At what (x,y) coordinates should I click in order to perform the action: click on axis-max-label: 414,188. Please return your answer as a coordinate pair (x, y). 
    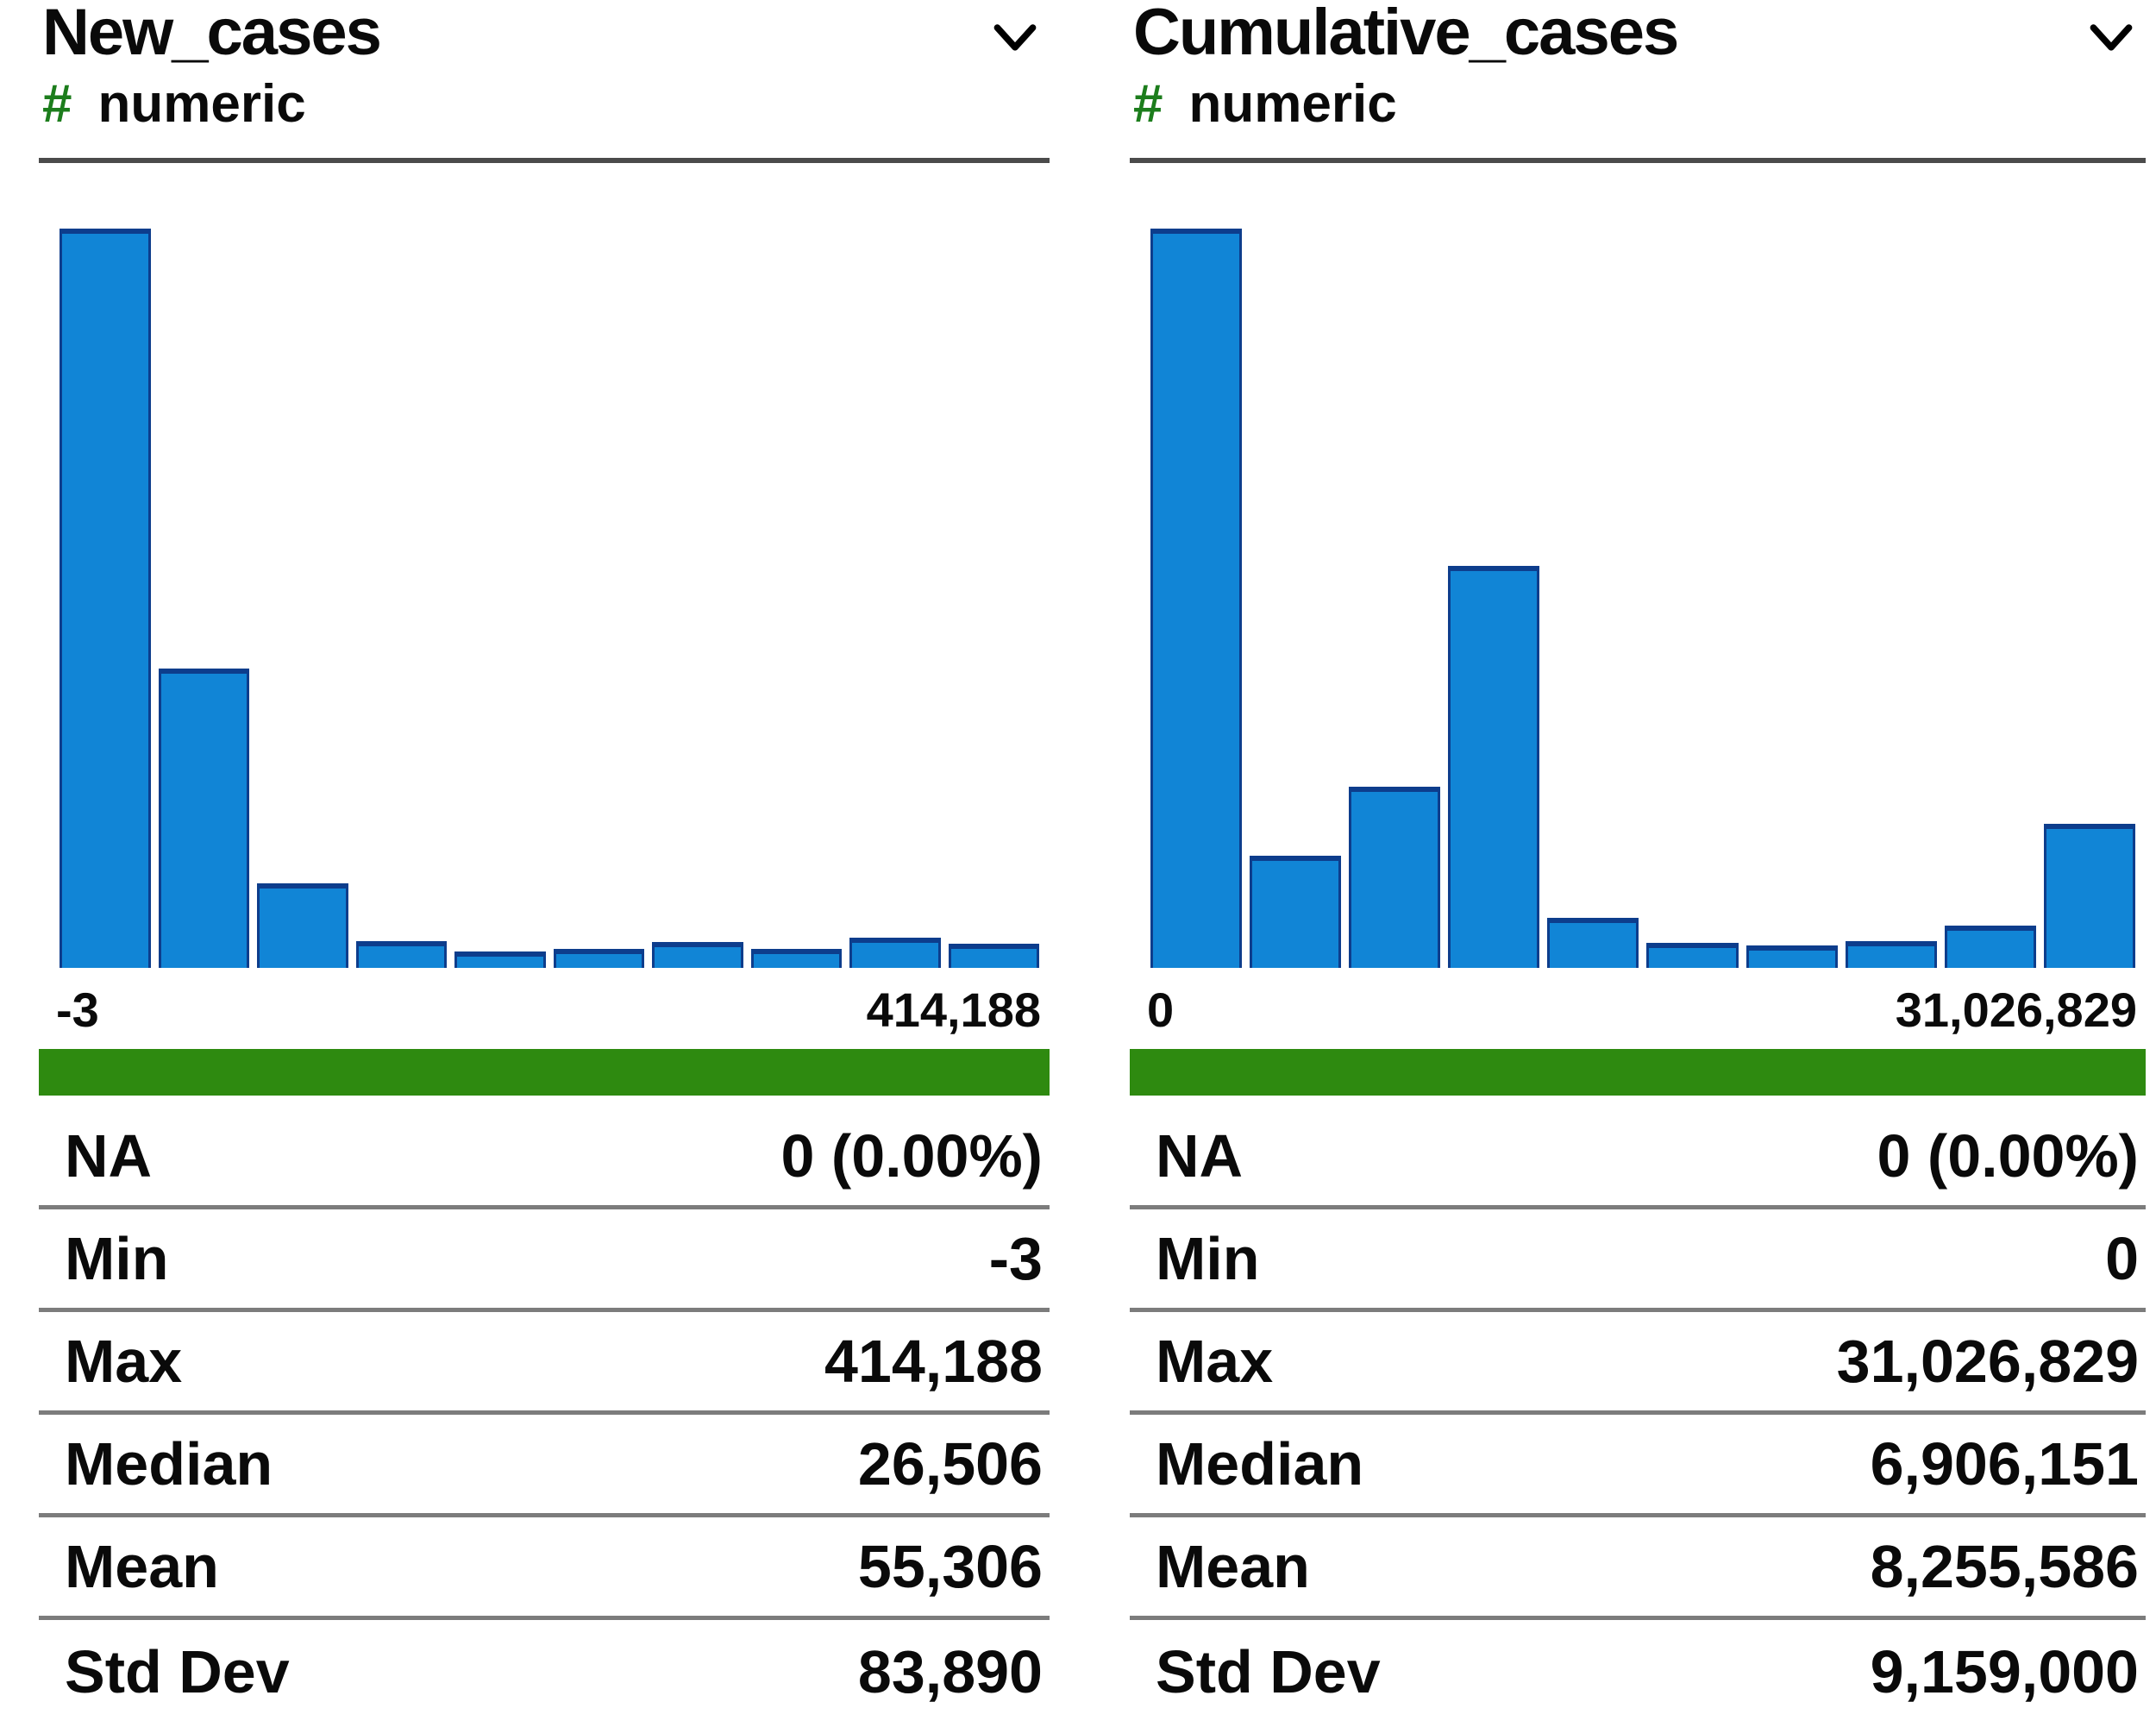
    Looking at the image, I should click on (953, 1010).